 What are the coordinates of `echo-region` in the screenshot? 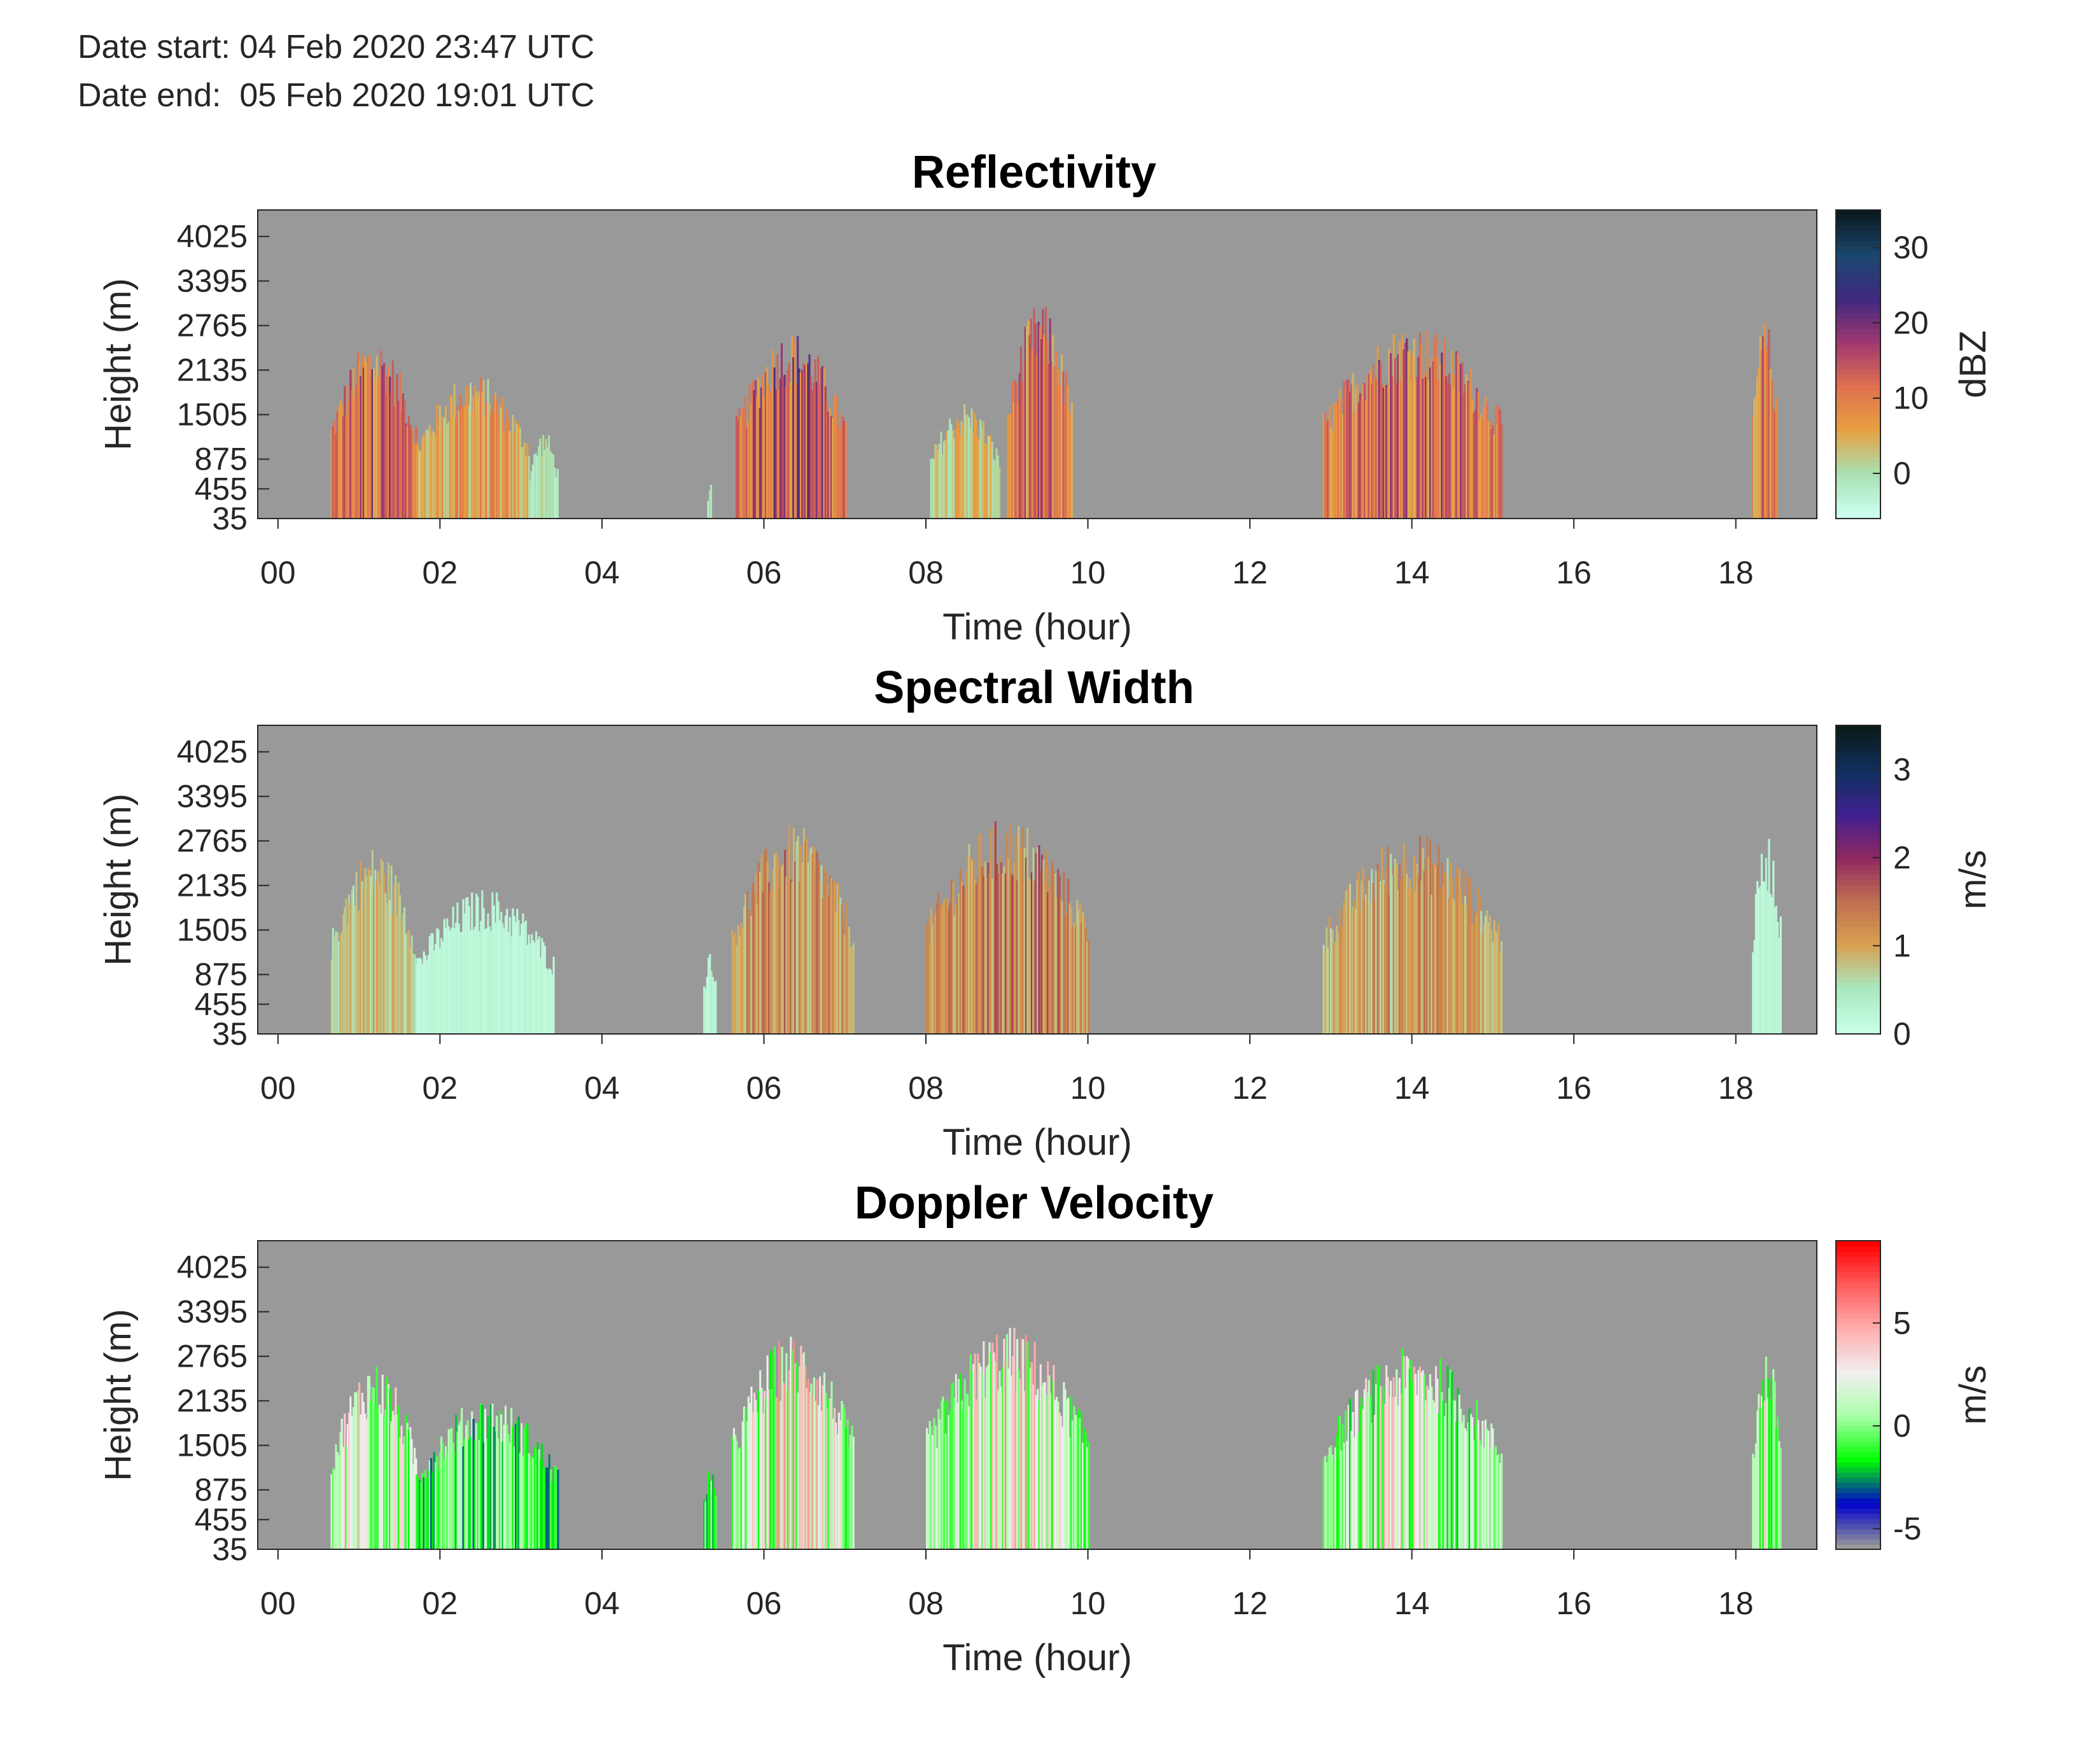 It's located at (487, 1476).